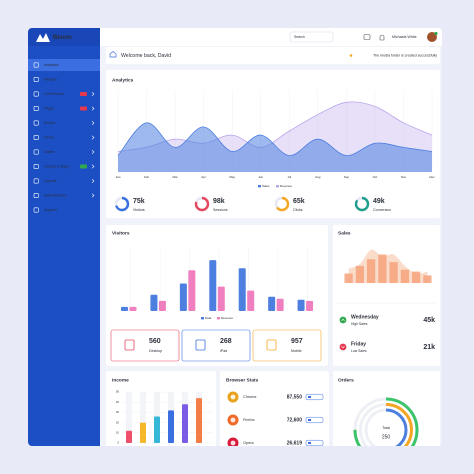 This screenshot has height=474, width=474. Describe the element at coordinates (250, 397) in the screenshot. I see `browser-name: Chrome` at that location.